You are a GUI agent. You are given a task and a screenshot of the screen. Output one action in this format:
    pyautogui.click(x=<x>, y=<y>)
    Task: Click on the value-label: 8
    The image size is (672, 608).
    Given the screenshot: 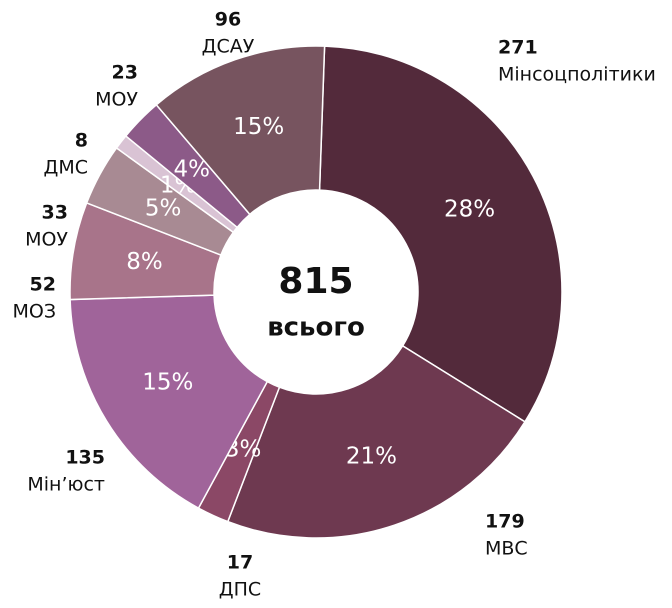 What is the action you would take?
    pyautogui.click(x=81, y=141)
    